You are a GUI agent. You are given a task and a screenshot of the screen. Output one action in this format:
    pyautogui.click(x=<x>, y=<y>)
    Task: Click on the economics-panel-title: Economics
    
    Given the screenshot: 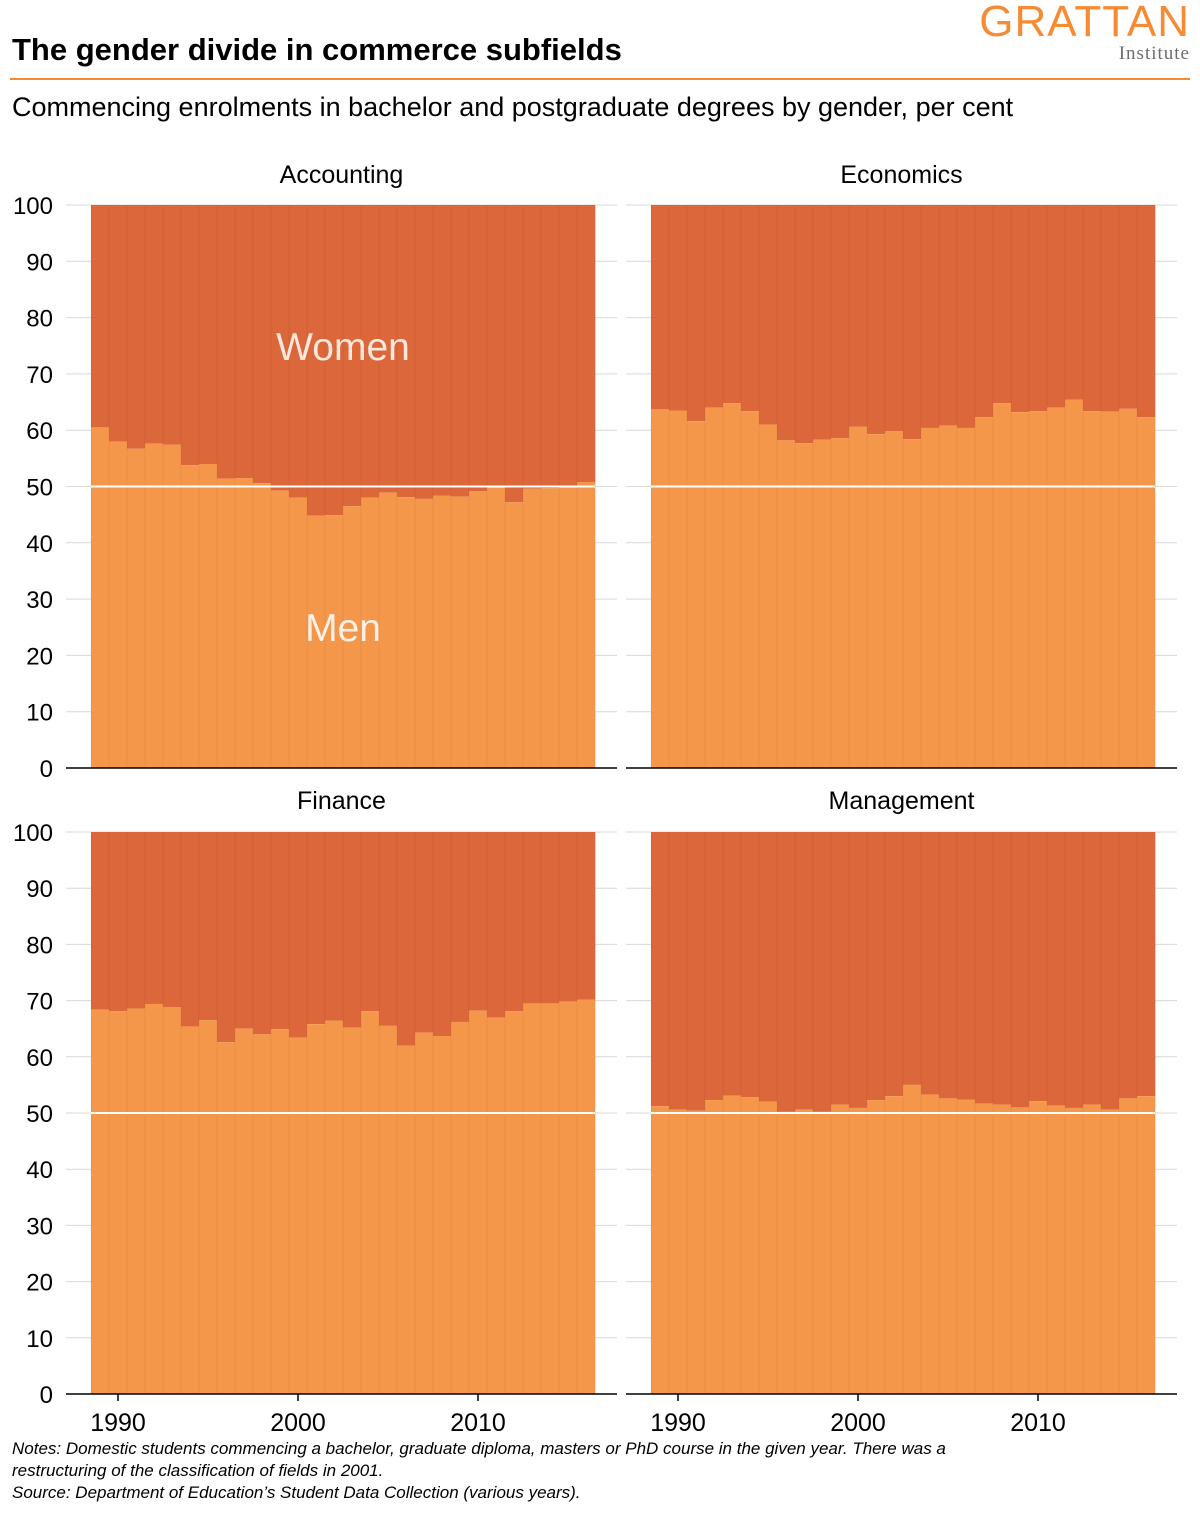 What is the action you would take?
    pyautogui.click(x=901, y=175)
    